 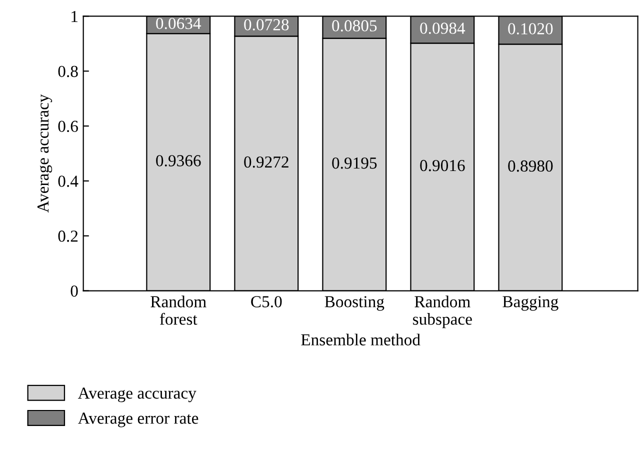 I want to click on data-label: 0.0984, so click(x=443, y=28).